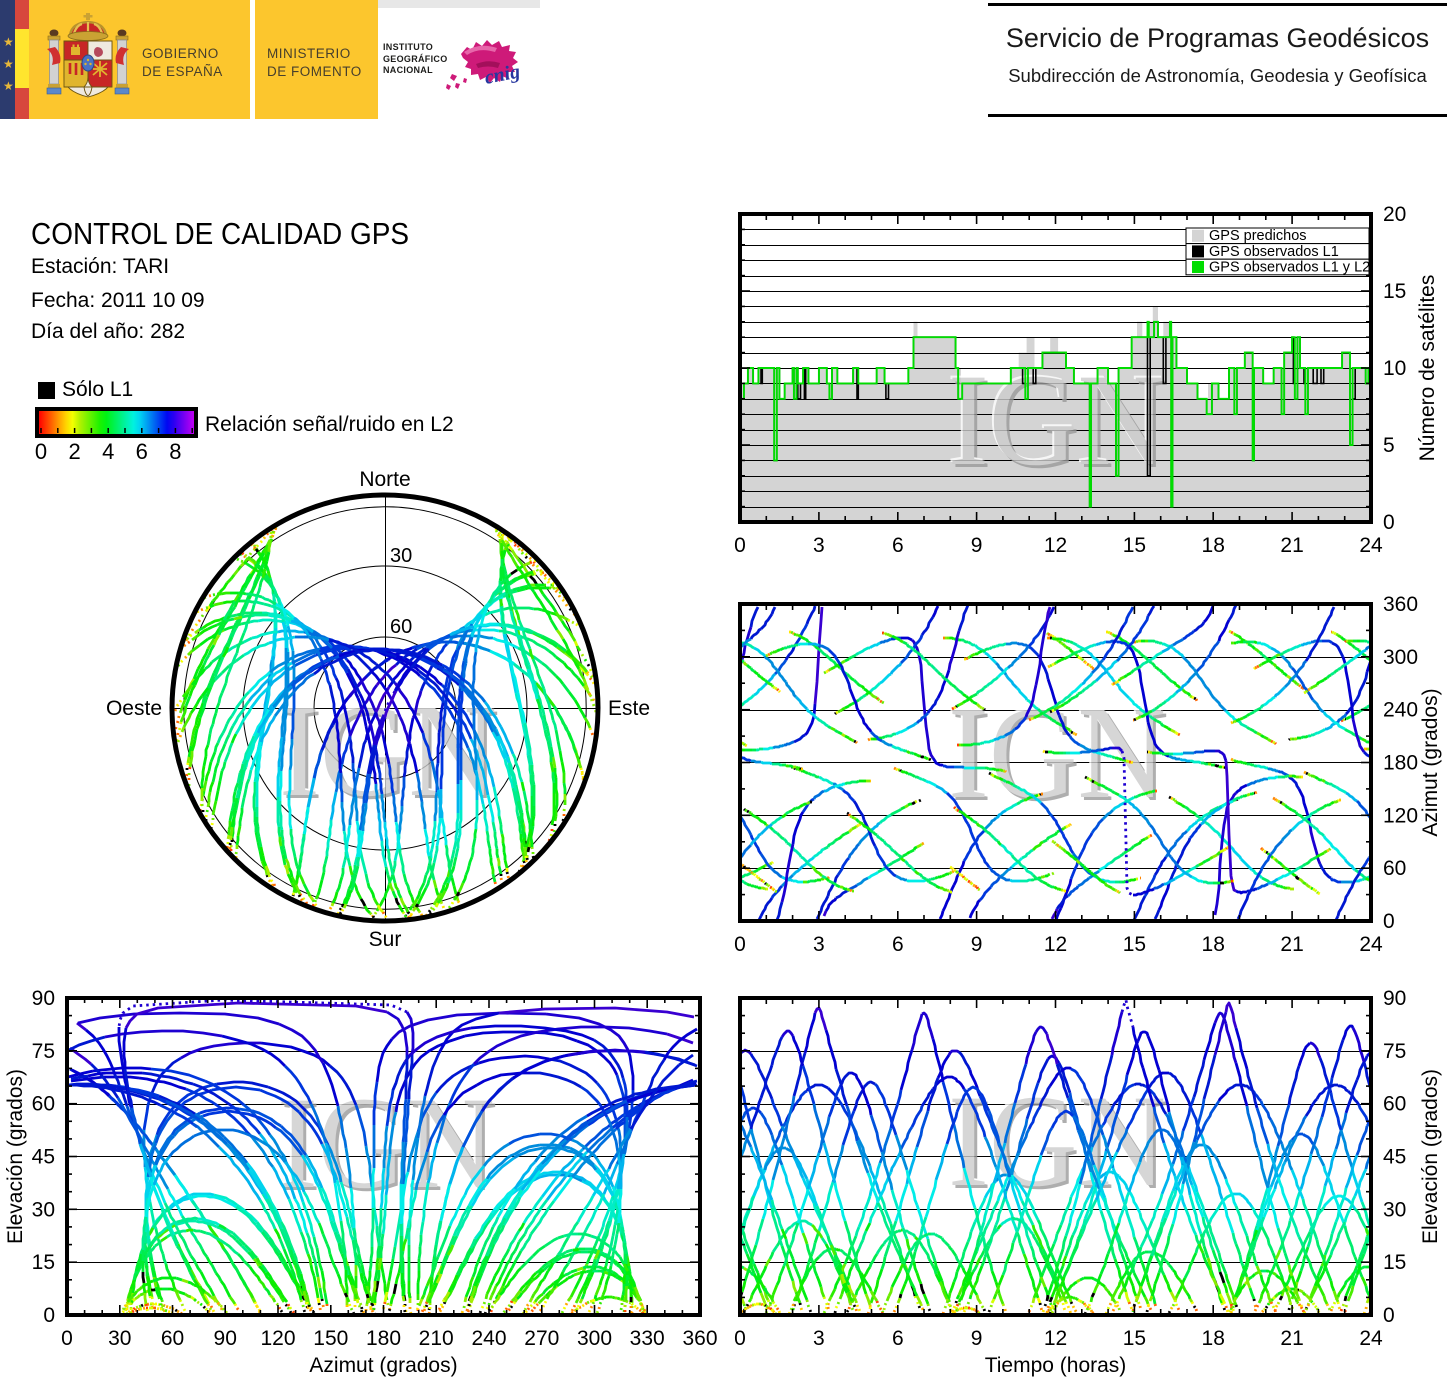 The width and height of the screenshot is (1447, 1378). What do you see at coordinates (541, 1338) in the screenshot?
I see `svg-text: 270` at bounding box center [541, 1338].